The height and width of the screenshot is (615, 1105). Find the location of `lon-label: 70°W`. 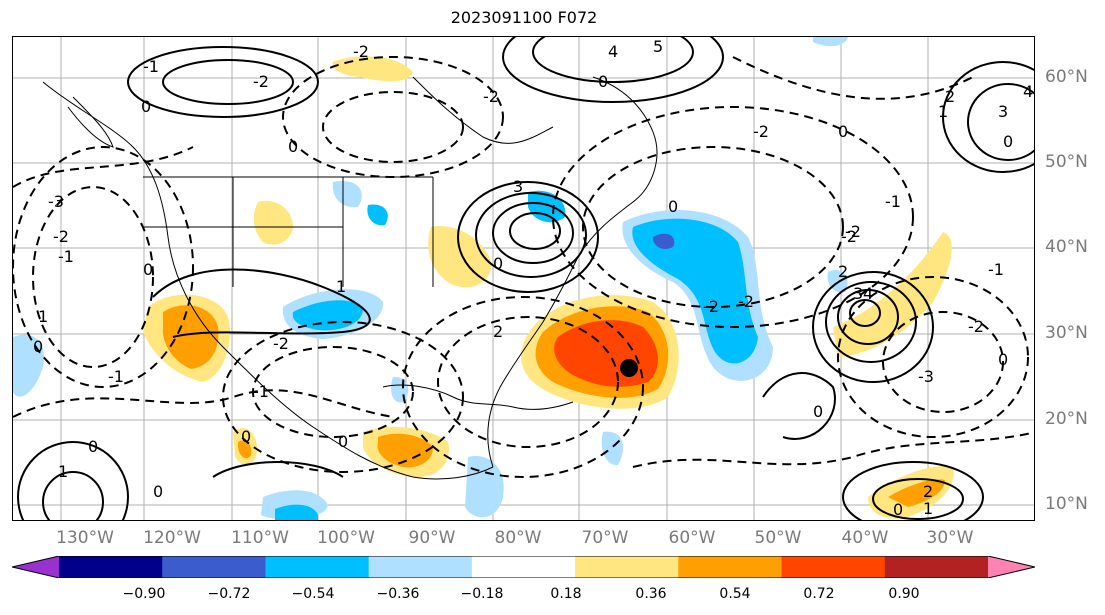

lon-label: 70°W is located at coordinates (605, 538).